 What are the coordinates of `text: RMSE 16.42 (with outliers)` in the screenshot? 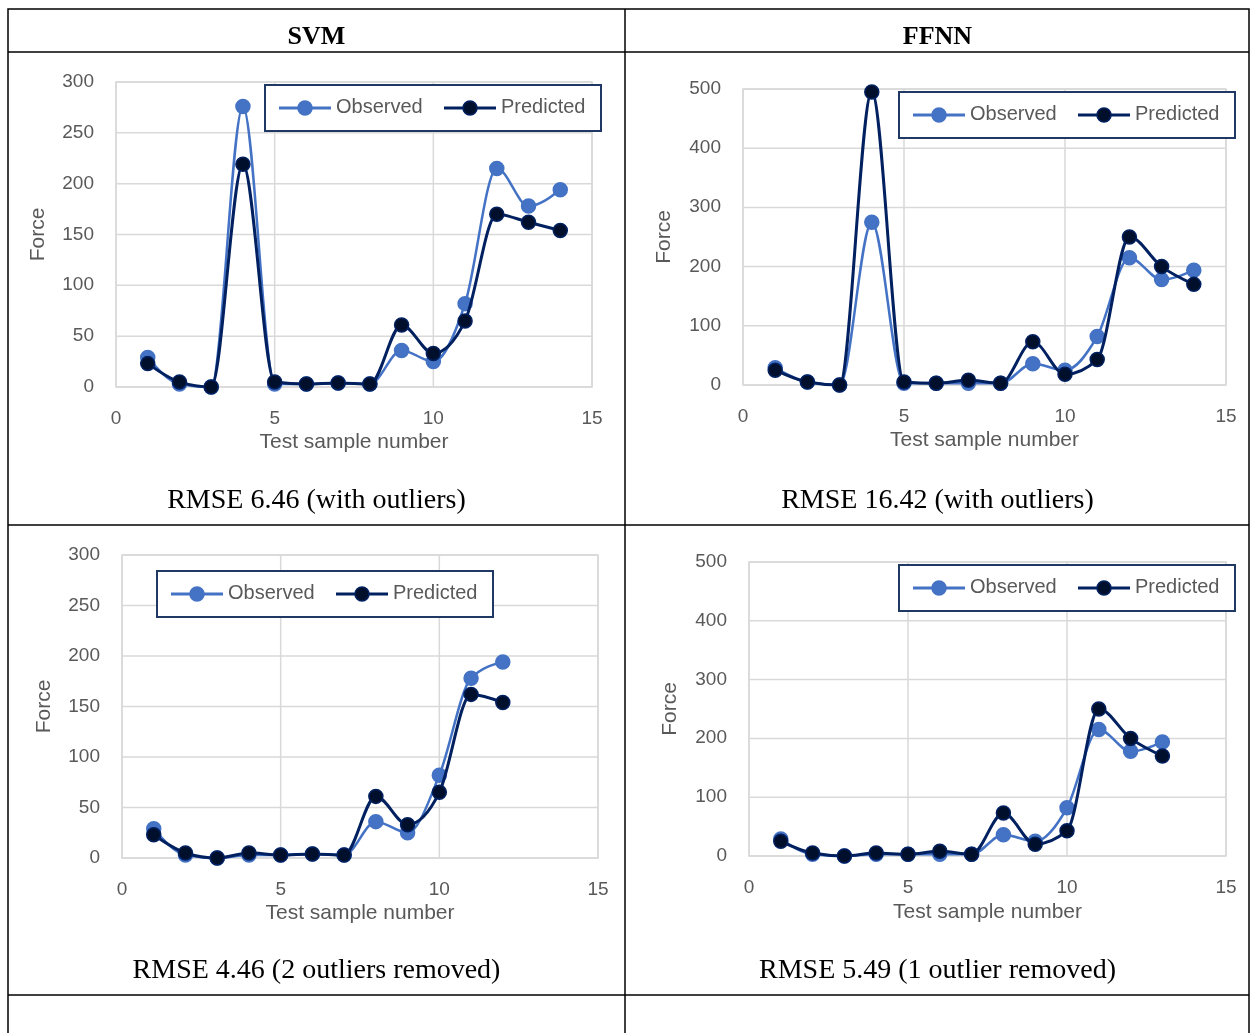 It's located at (937, 499).